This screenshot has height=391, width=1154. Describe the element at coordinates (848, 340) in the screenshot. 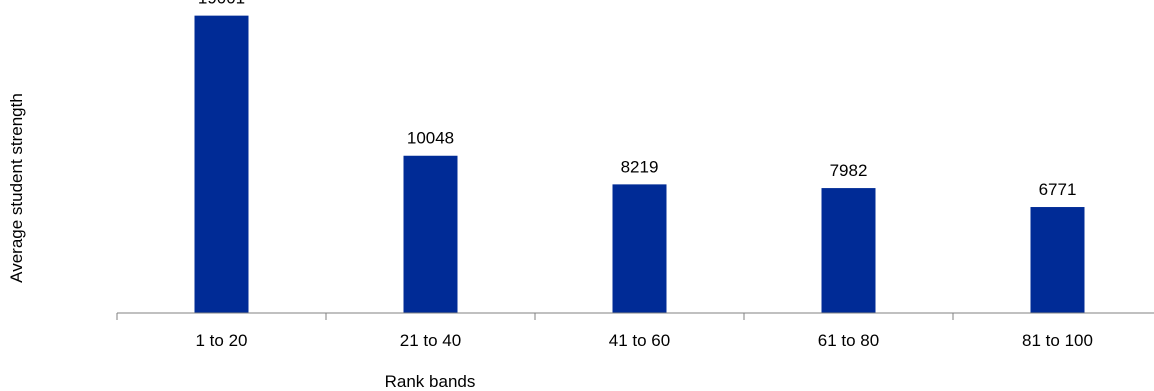

I see `category-label: 61 to 80` at that location.